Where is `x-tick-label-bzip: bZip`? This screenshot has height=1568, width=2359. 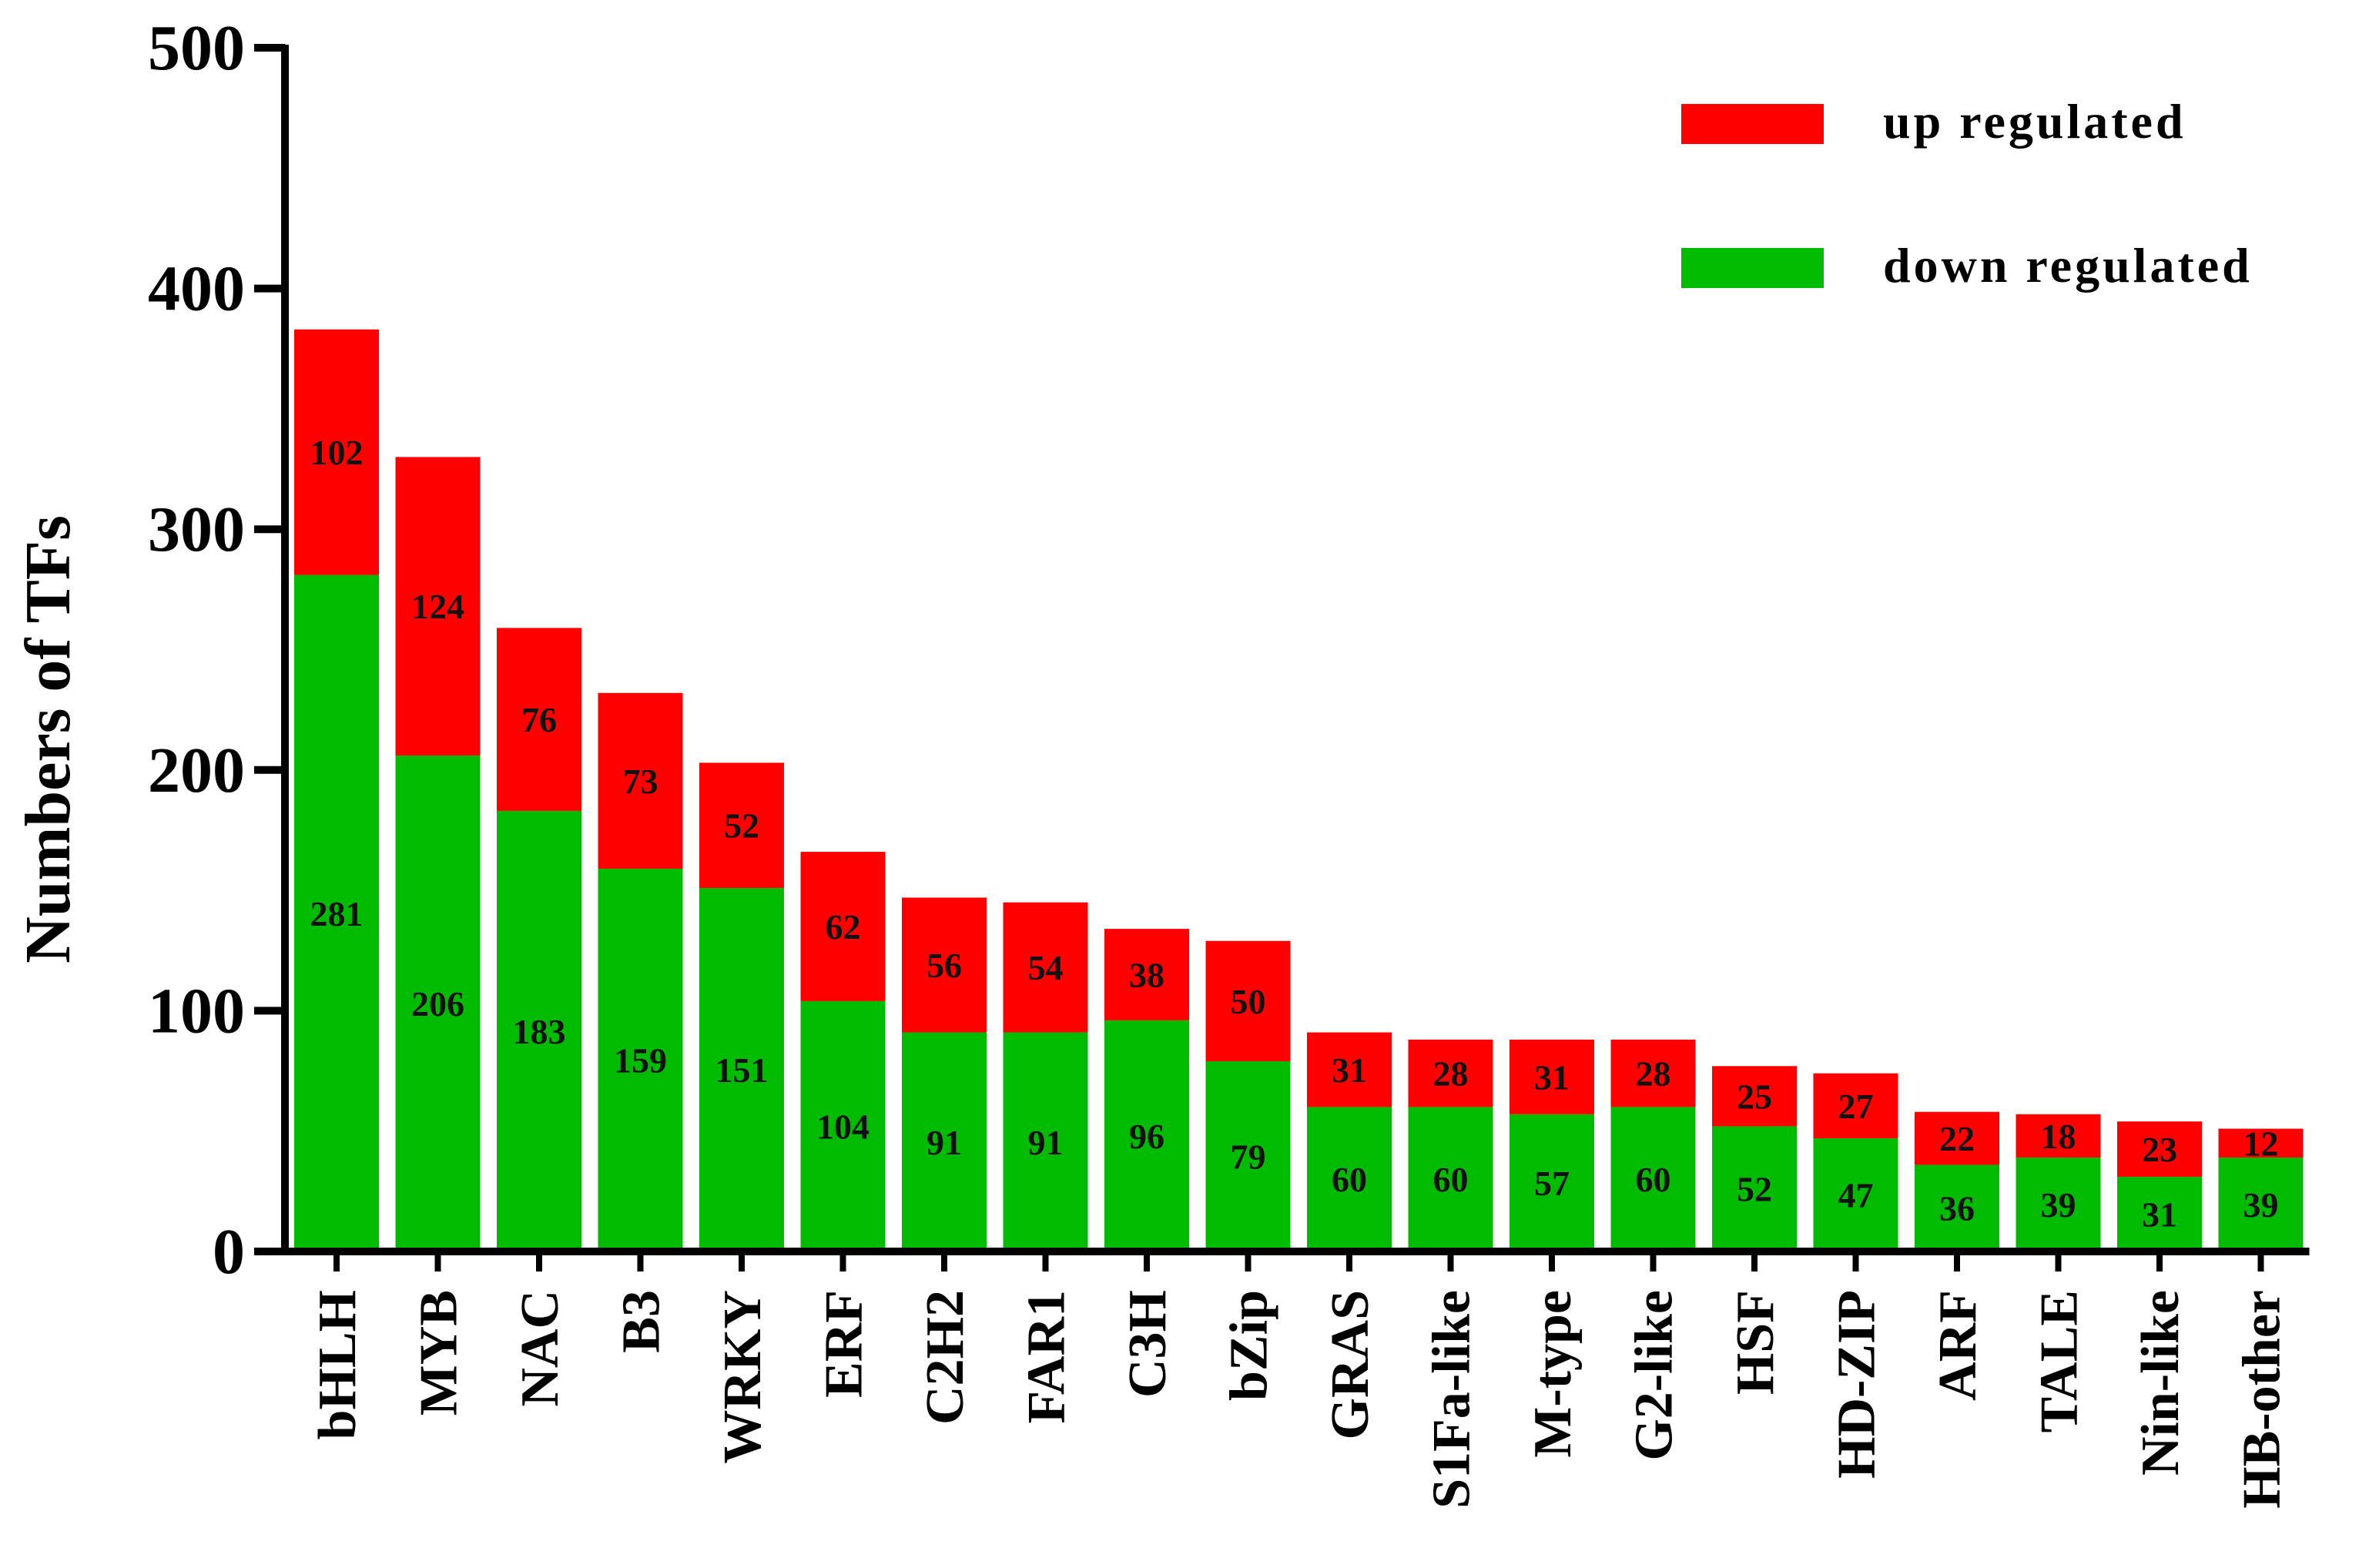
x-tick-label-bzip: bZip is located at coordinates (1249, 1346).